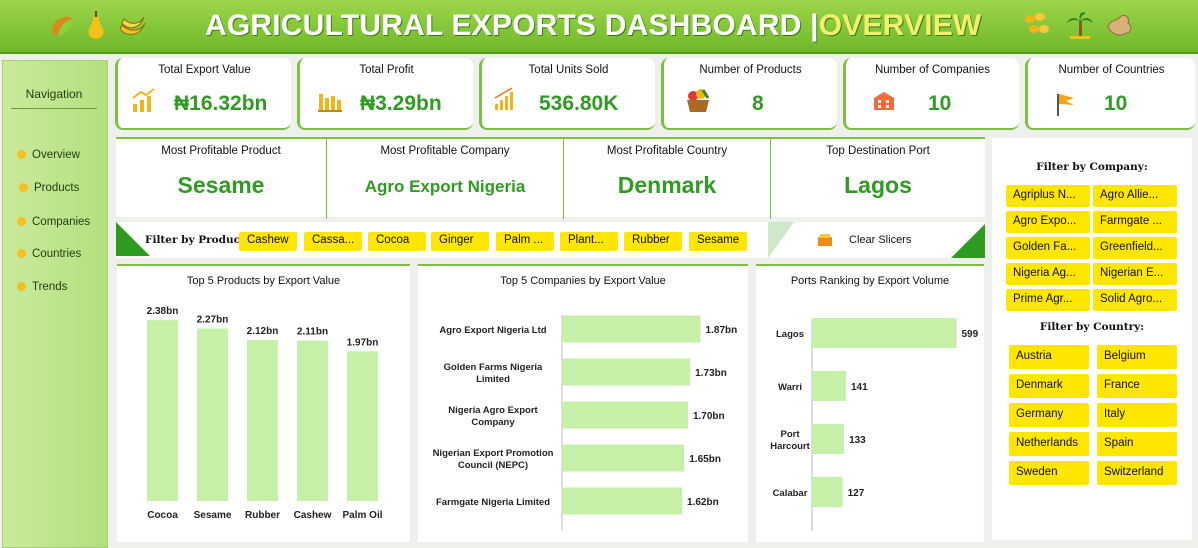  Describe the element at coordinates (758, 103) in the screenshot. I see `kpi-value: 8` at that location.